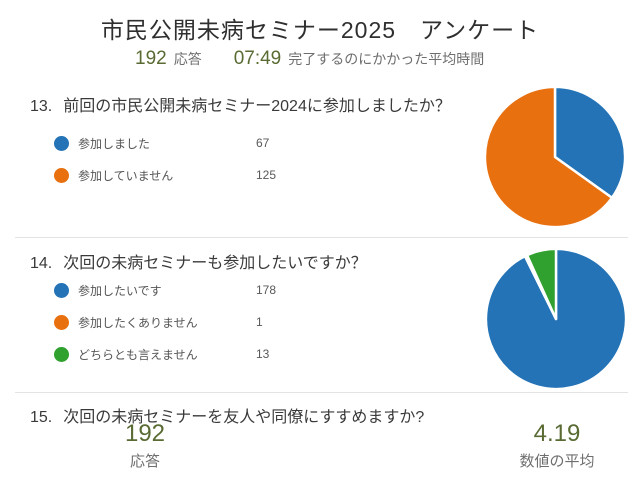 The width and height of the screenshot is (640, 480). What do you see at coordinates (41, 106) in the screenshot?
I see `question-13-number: 13.` at bounding box center [41, 106].